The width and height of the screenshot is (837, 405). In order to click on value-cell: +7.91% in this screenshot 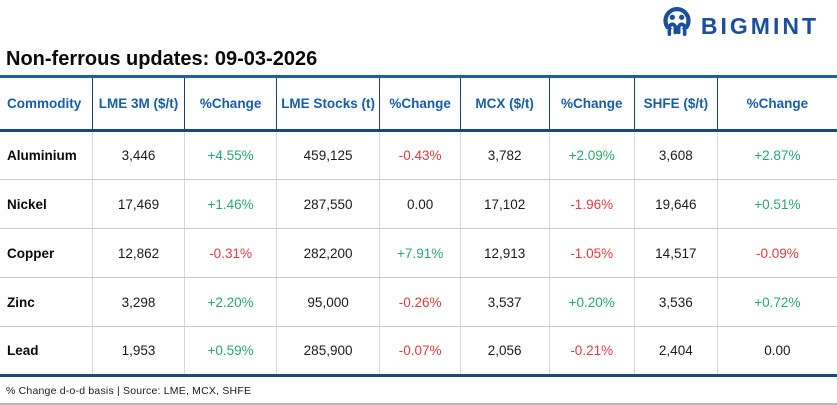, I will do `click(420, 253)`.